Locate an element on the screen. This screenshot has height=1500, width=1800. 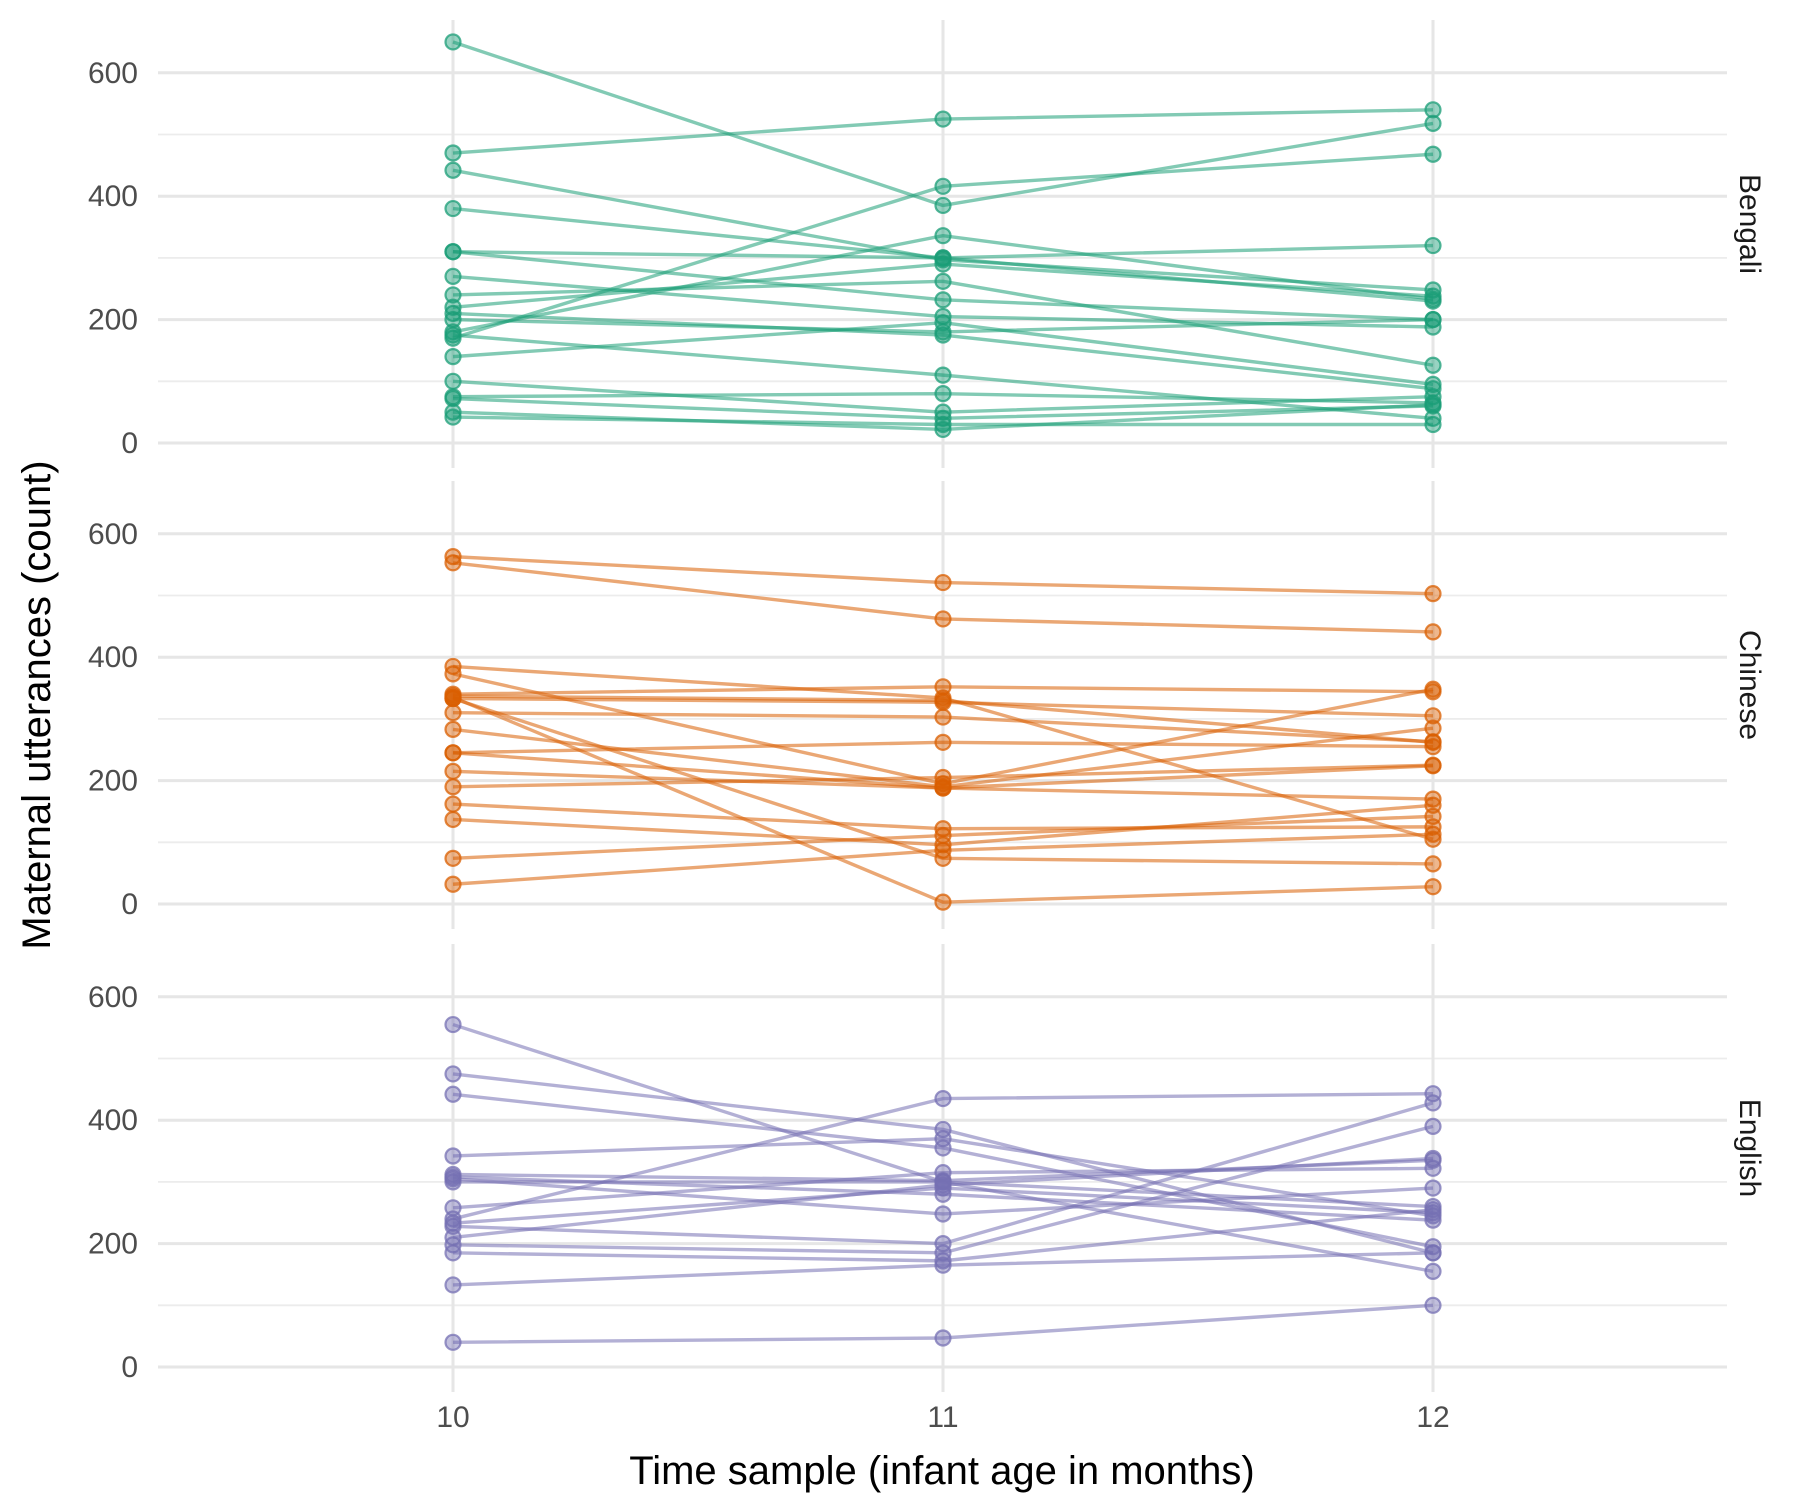
x-tick-label: 12 is located at coordinates (1432, 1417).